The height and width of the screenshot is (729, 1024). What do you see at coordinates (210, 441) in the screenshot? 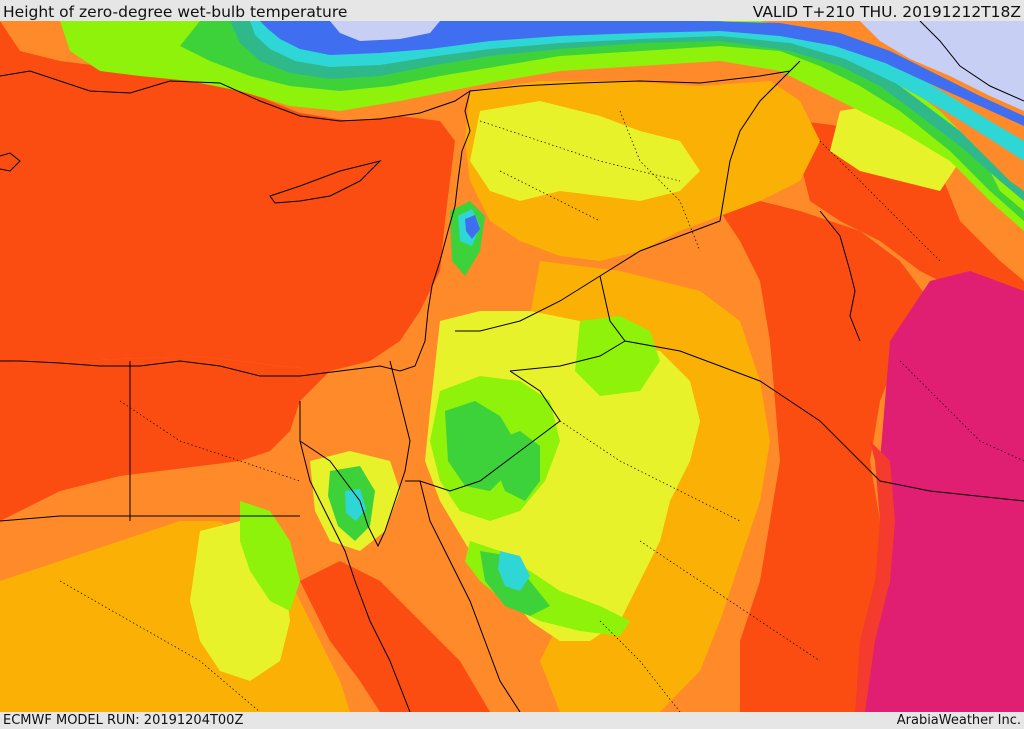
I see `provinces-egypt` at bounding box center [210, 441].